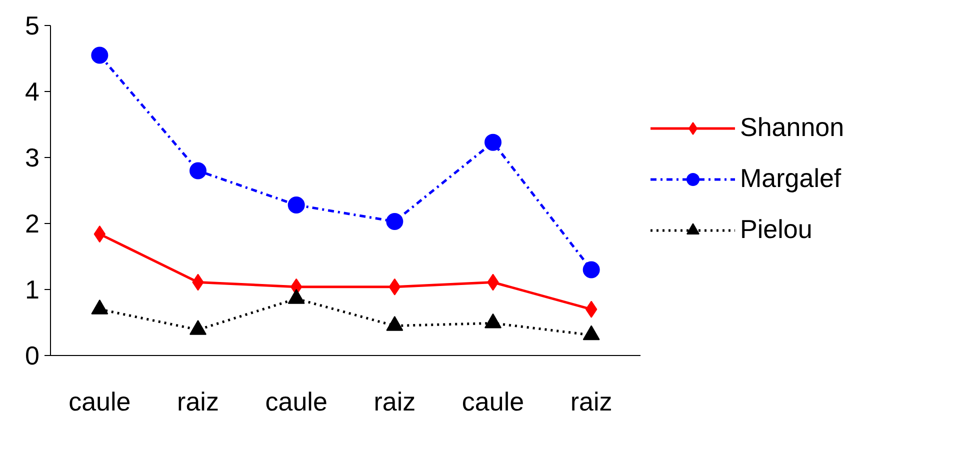 Image resolution: width=967 pixels, height=459 pixels. I want to click on legend-label: Margalef, so click(791, 178).